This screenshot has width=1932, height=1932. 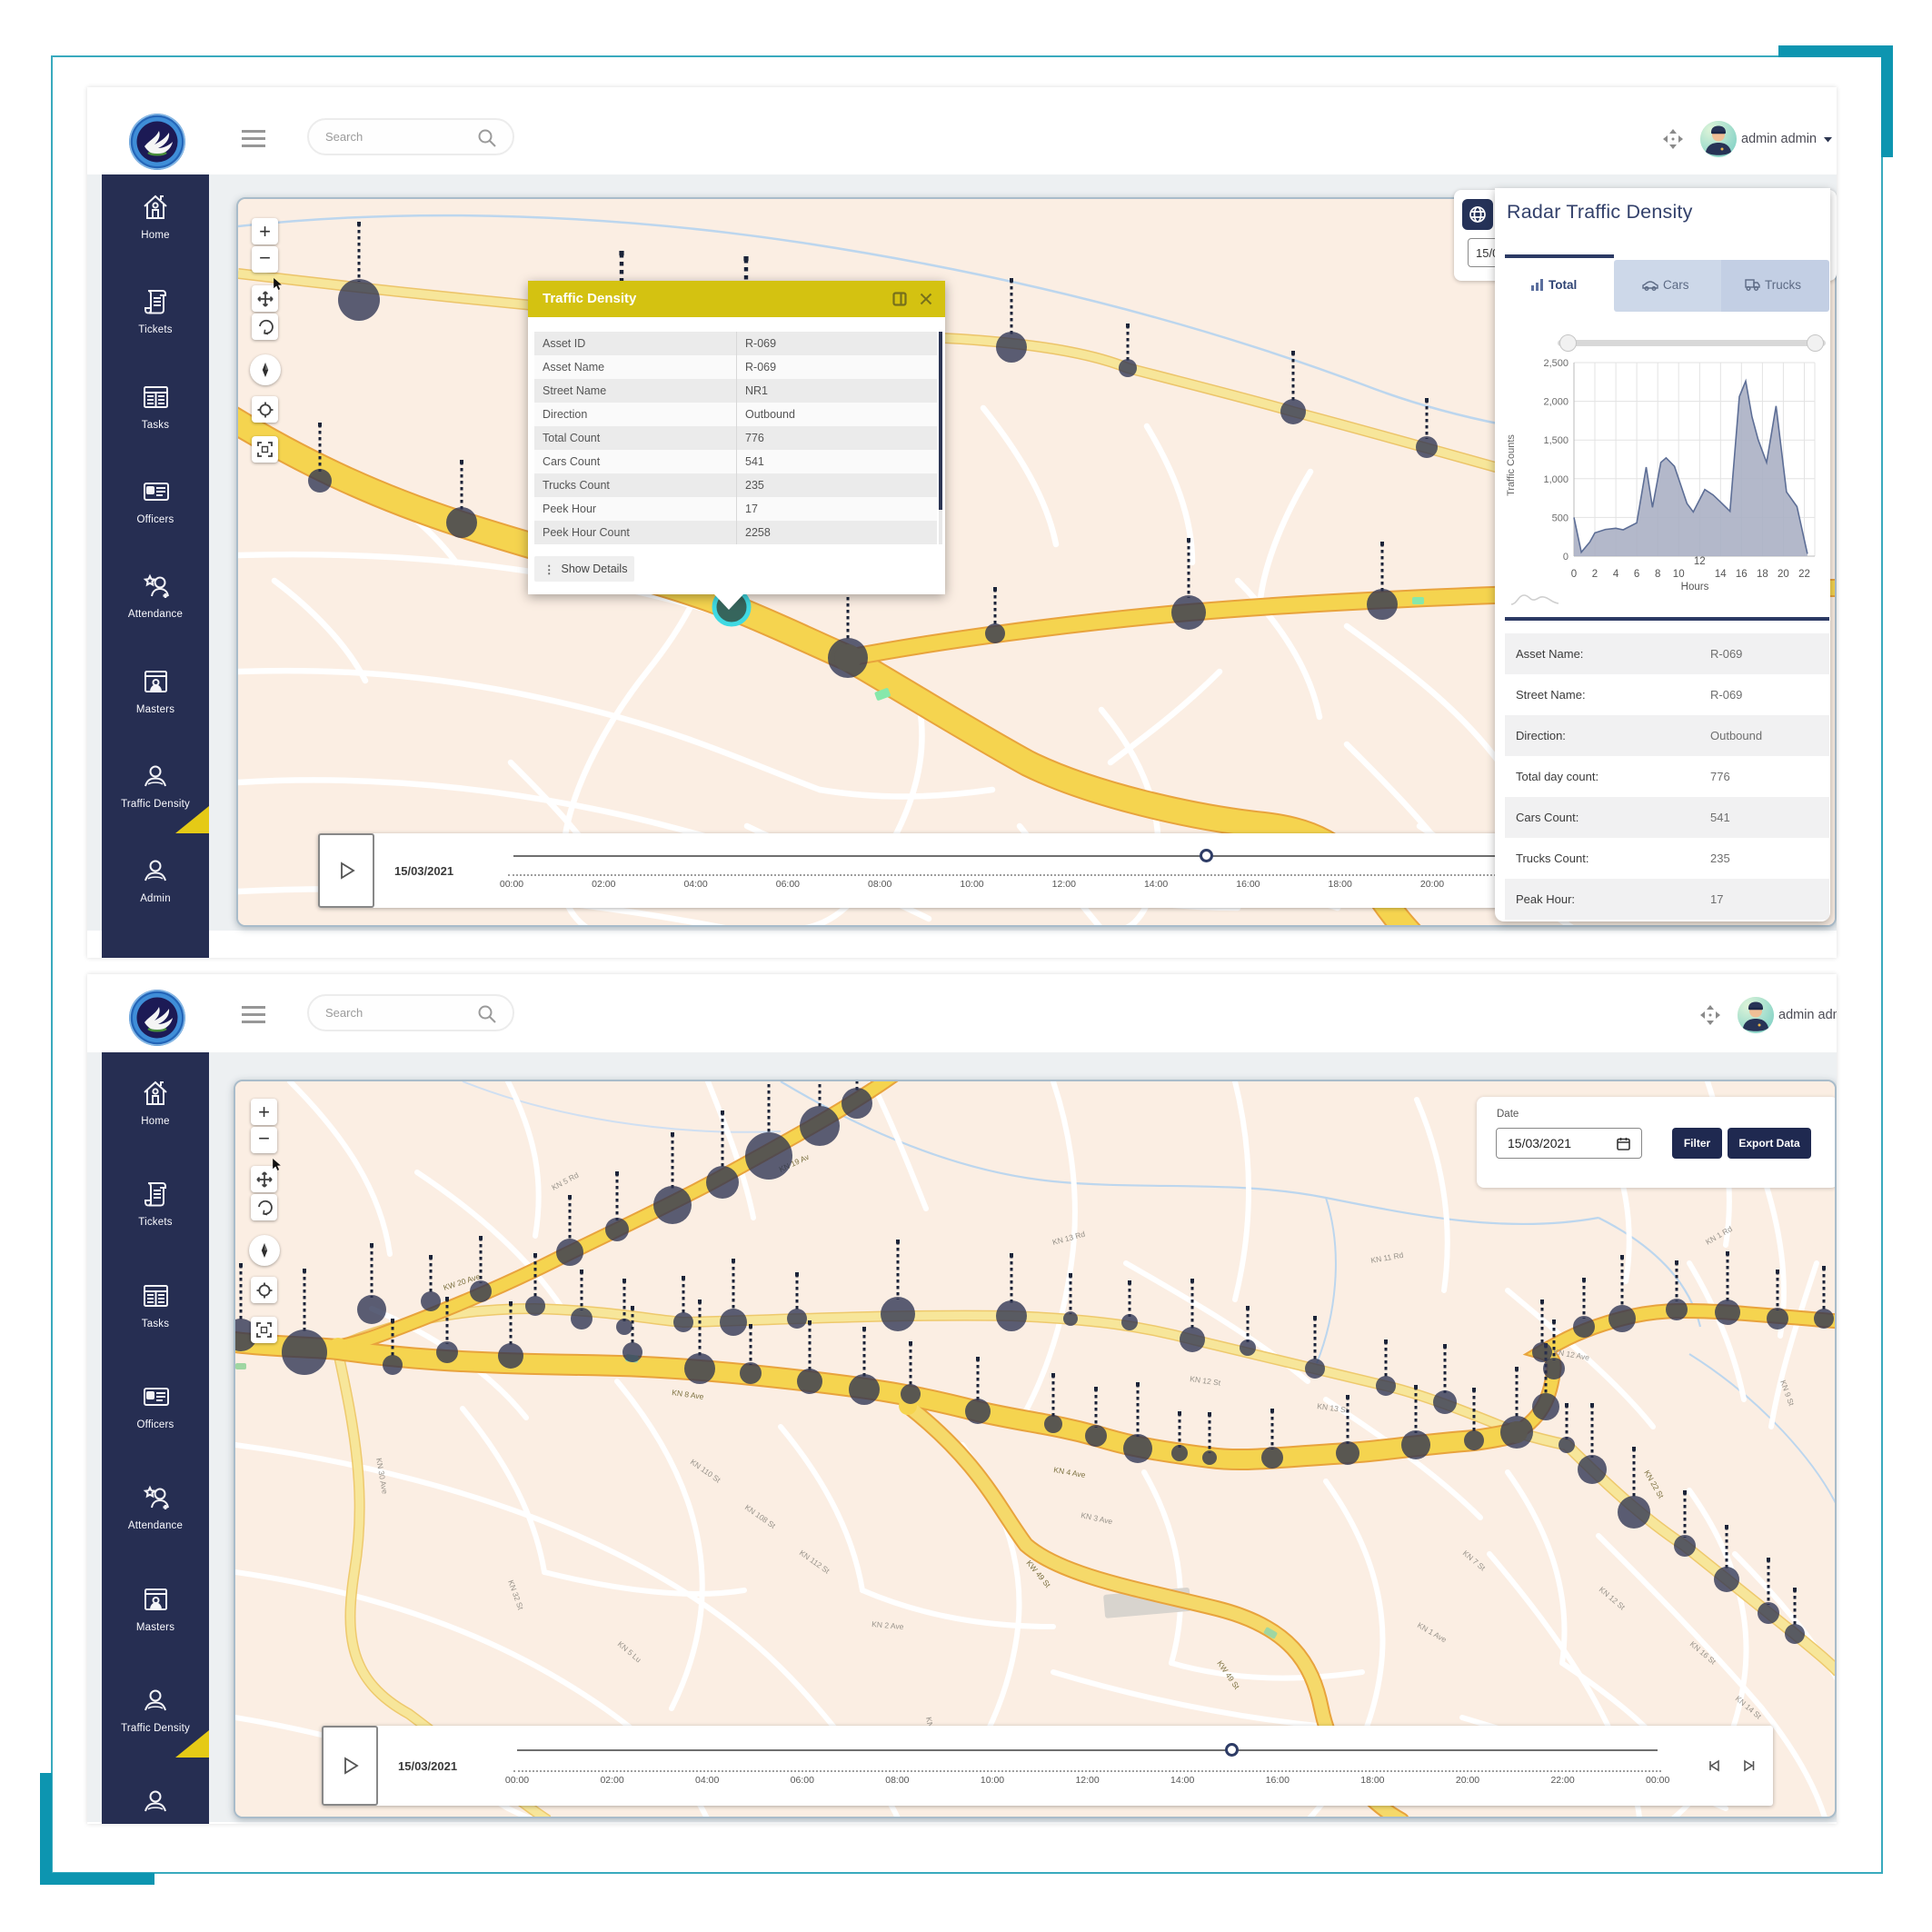 I want to click on svg-text: 2, so click(x=1595, y=575).